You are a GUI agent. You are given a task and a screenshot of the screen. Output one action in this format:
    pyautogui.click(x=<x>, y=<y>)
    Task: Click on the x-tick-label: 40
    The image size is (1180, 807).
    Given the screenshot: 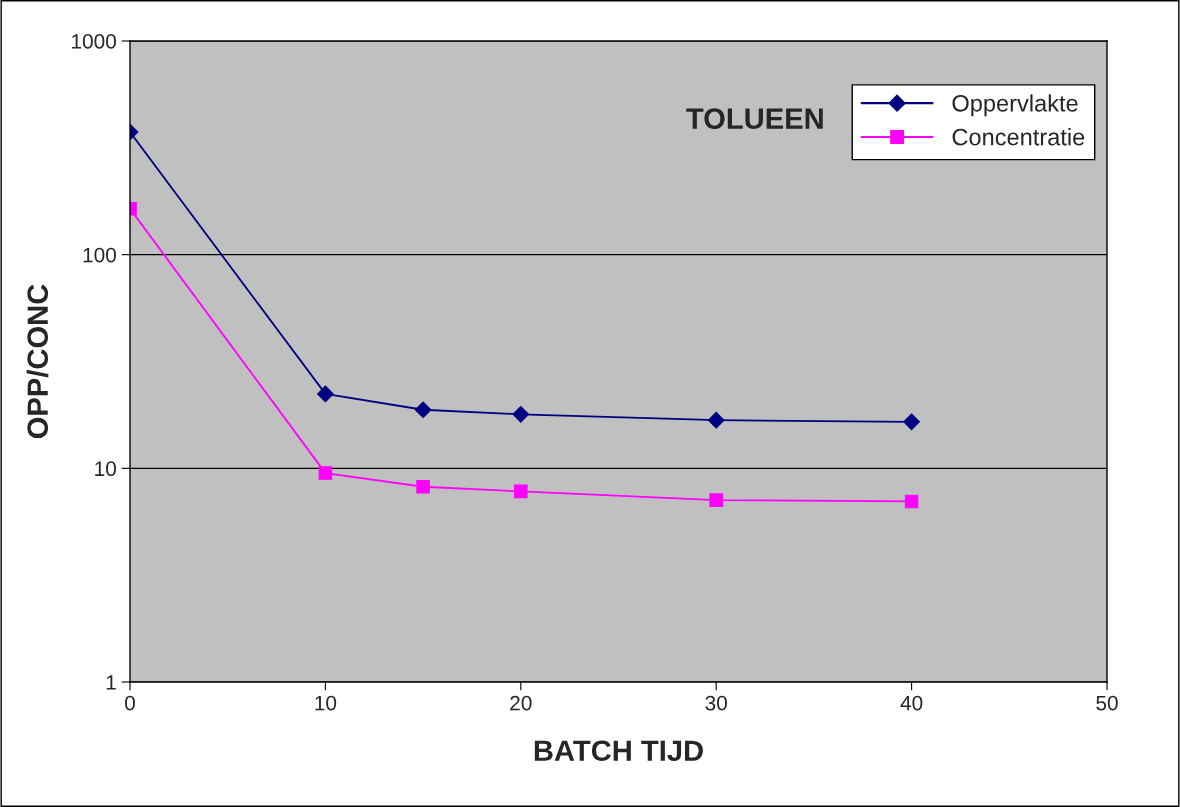 What is the action you would take?
    pyautogui.click(x=911, y=703)
    